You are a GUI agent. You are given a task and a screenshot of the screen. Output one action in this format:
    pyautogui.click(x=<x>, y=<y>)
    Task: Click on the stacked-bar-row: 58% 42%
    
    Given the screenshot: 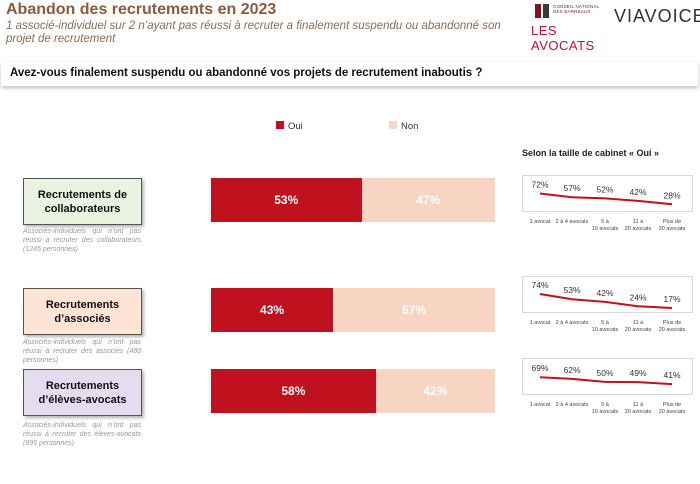 What is the action you would take?
    pyautogui.click(x=353, y=391)
    